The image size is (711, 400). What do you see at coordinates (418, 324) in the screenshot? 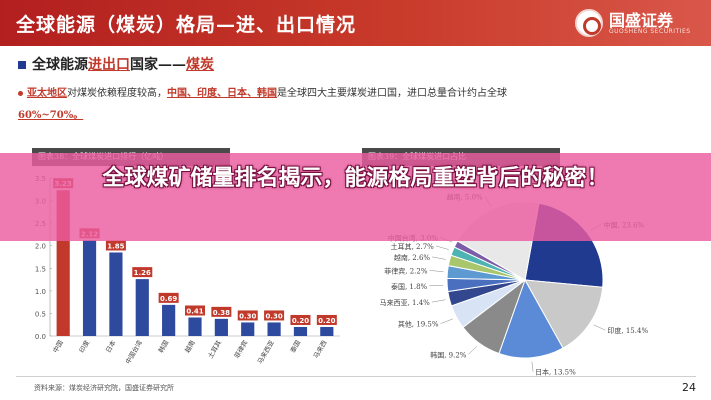
I see `pie-label: 其他, 19.5%` at bounding box center [418, 324].